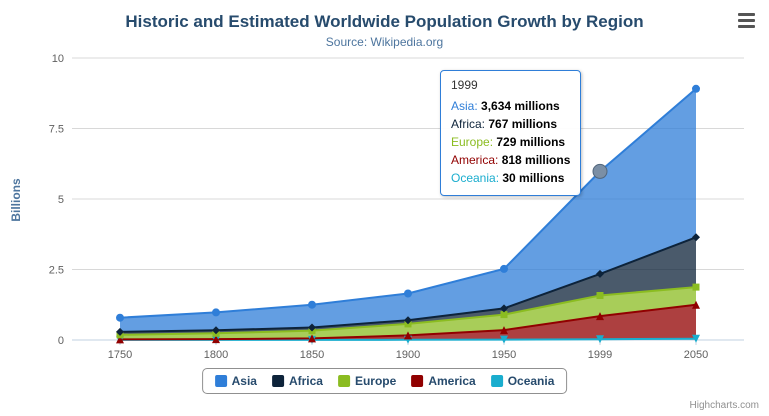 The height and width of the screenshot is (416, 769). Describe the element at coordinates (536, 160) in the screenshot. I see `tooltip-series-value: 818 millions` at that location.